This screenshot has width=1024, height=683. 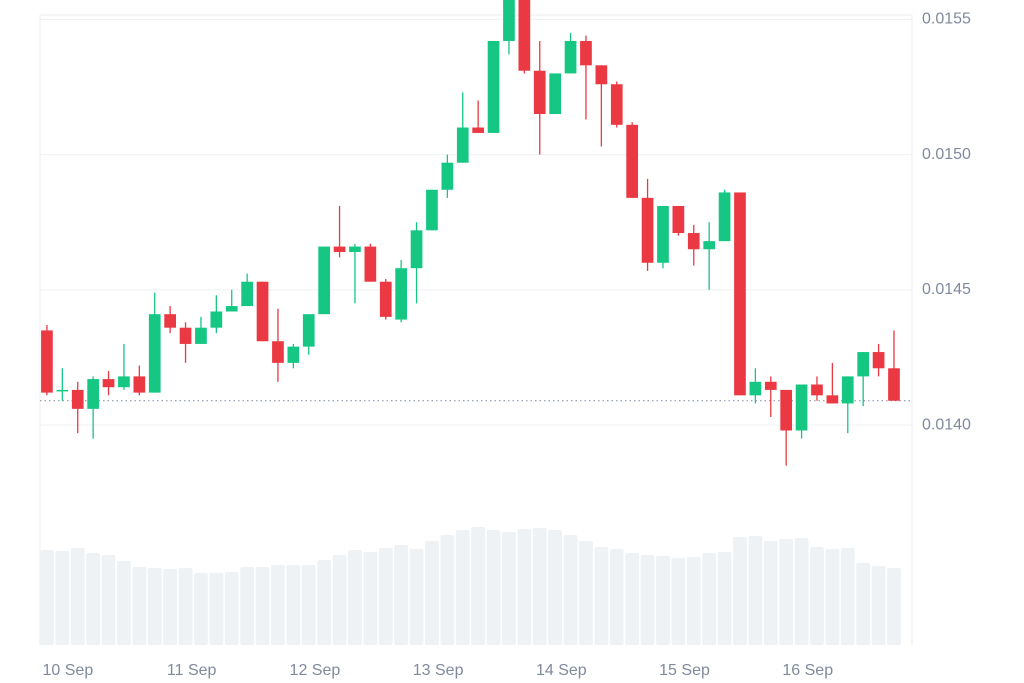 What do you see at coordinates (946, 154) in the screenshot?
I see `y-tick-label: 0.0150` at bounding box center [946, 154].